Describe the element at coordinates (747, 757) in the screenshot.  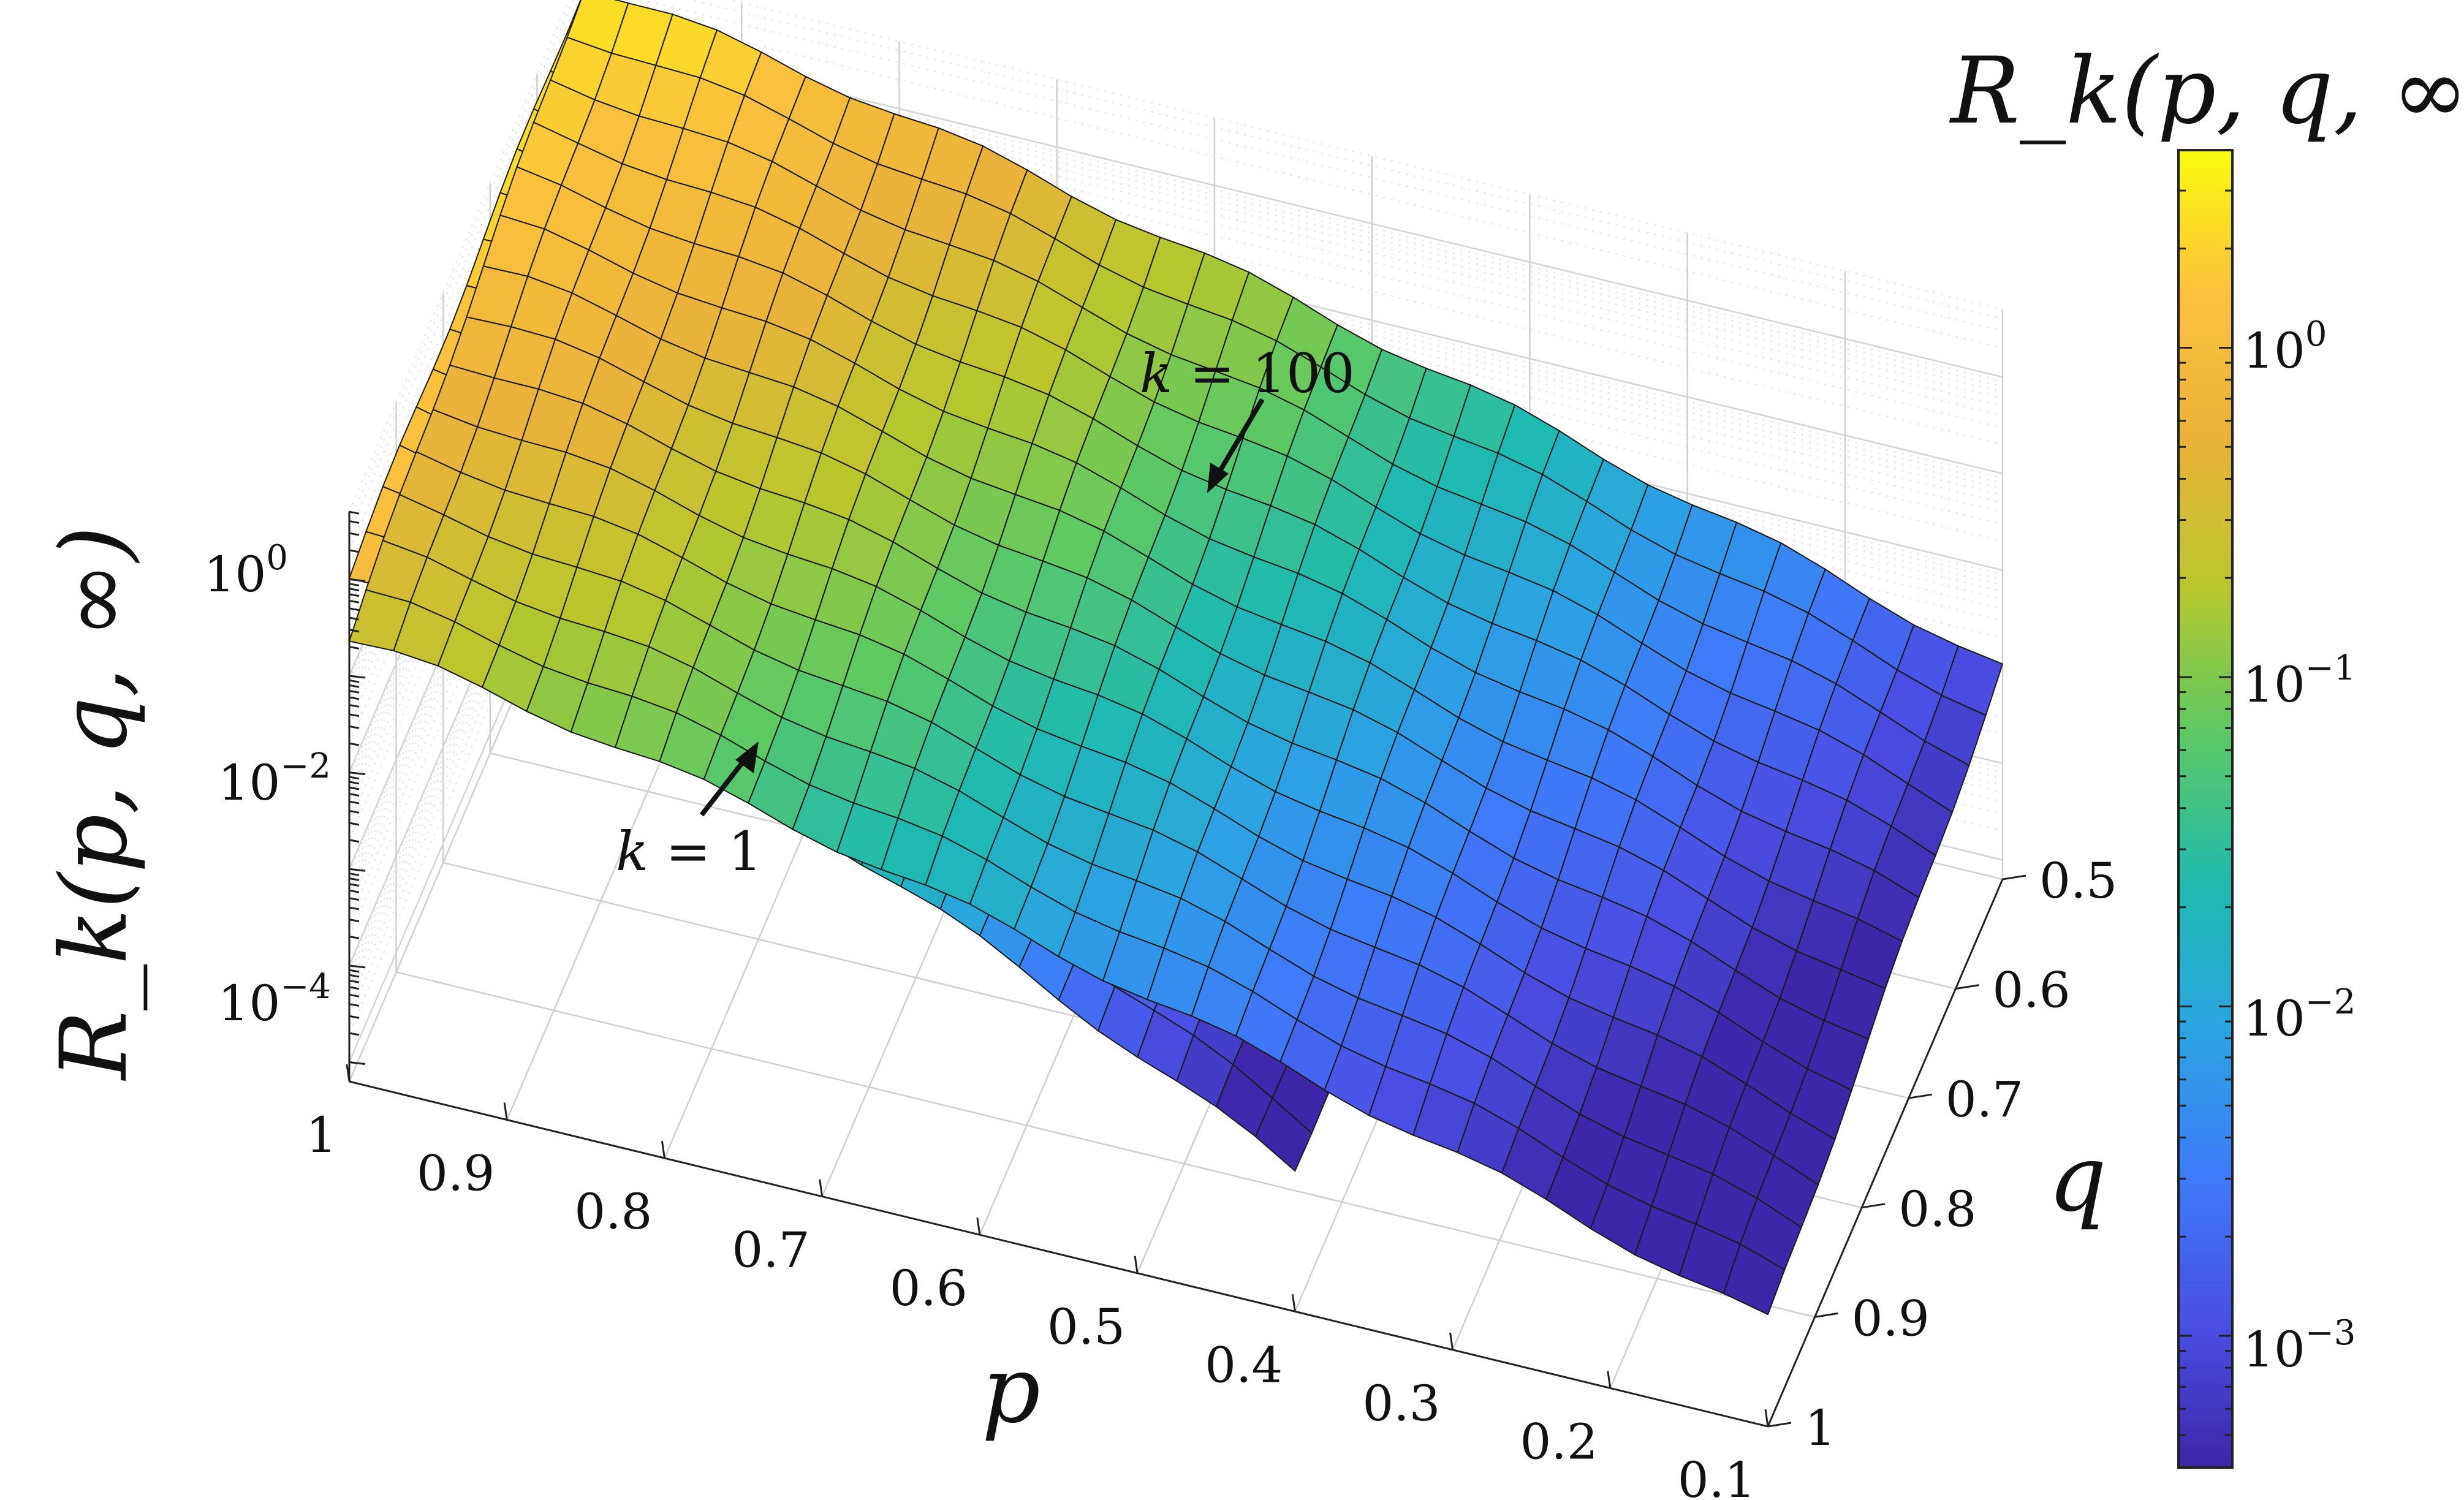
I see `annotation-k-1-arrowhead` at that location.